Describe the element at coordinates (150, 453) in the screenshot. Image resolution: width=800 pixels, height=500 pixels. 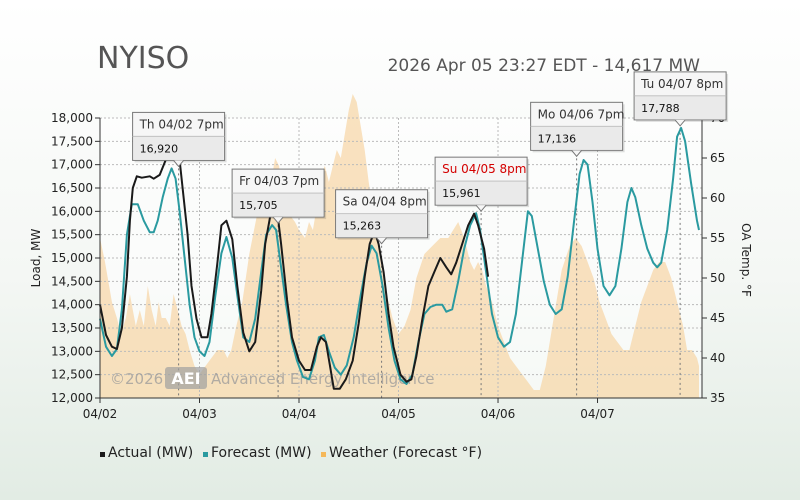
I see `legend-label: Actual (MW)` at that location.